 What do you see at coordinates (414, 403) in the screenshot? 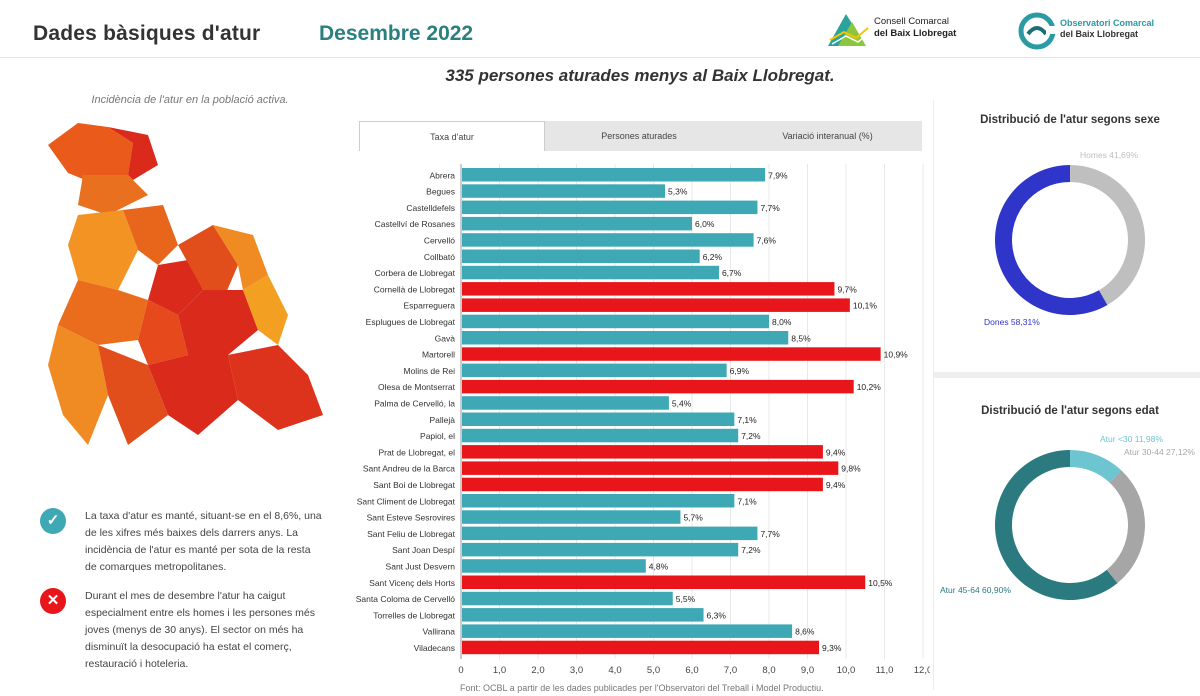
I see `category-label: Palma de Cervelló, la` at bounding box center [414, 403].